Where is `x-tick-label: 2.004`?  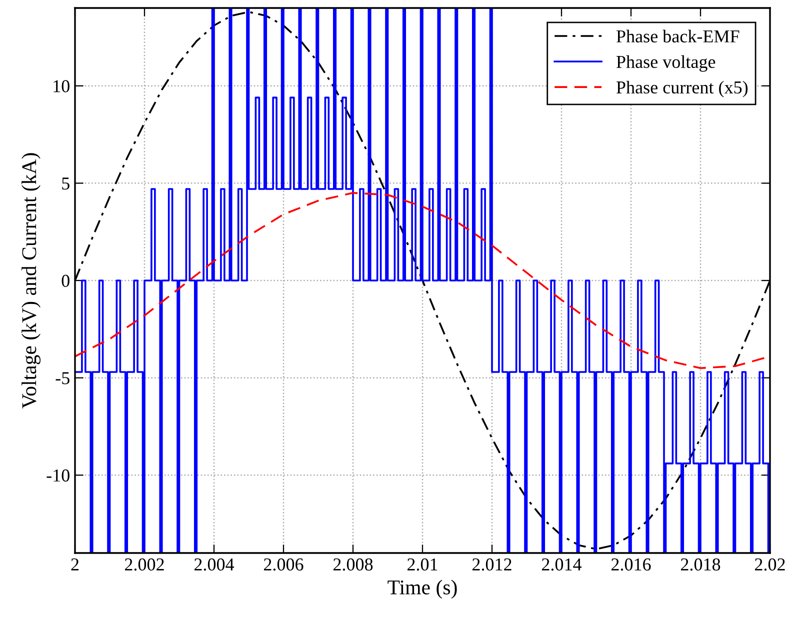
x-tick-label: 2.004 is located at coordinates (214, 564).